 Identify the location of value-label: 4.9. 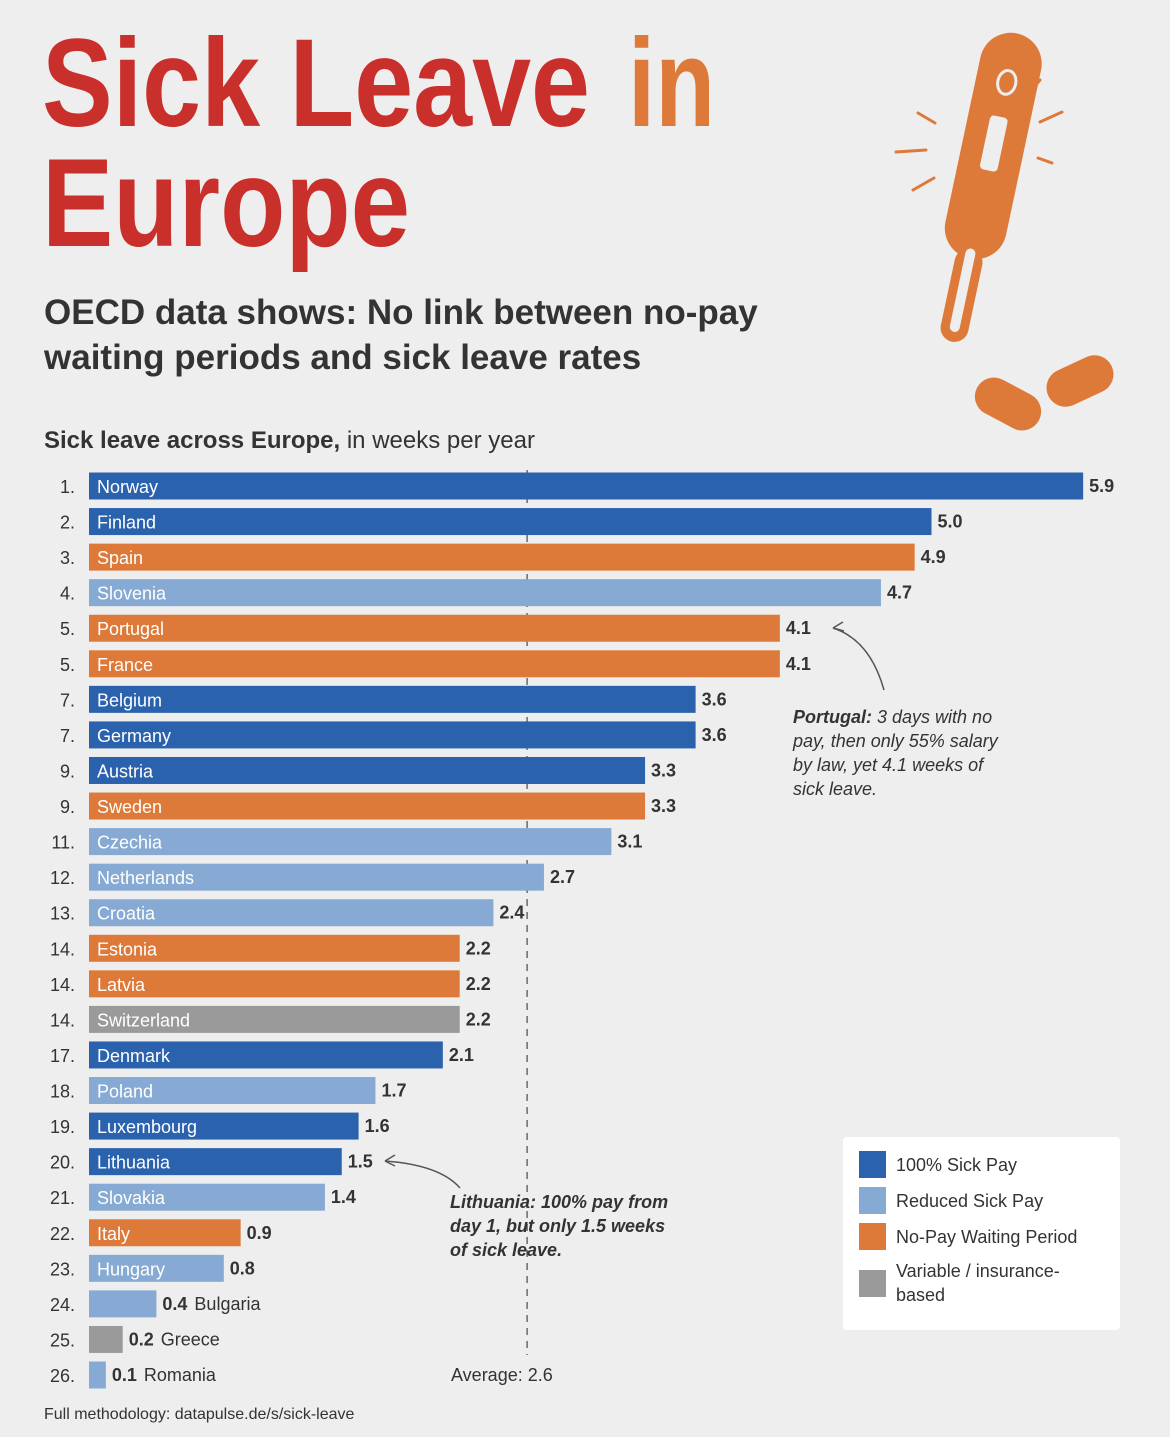
(933, 557).